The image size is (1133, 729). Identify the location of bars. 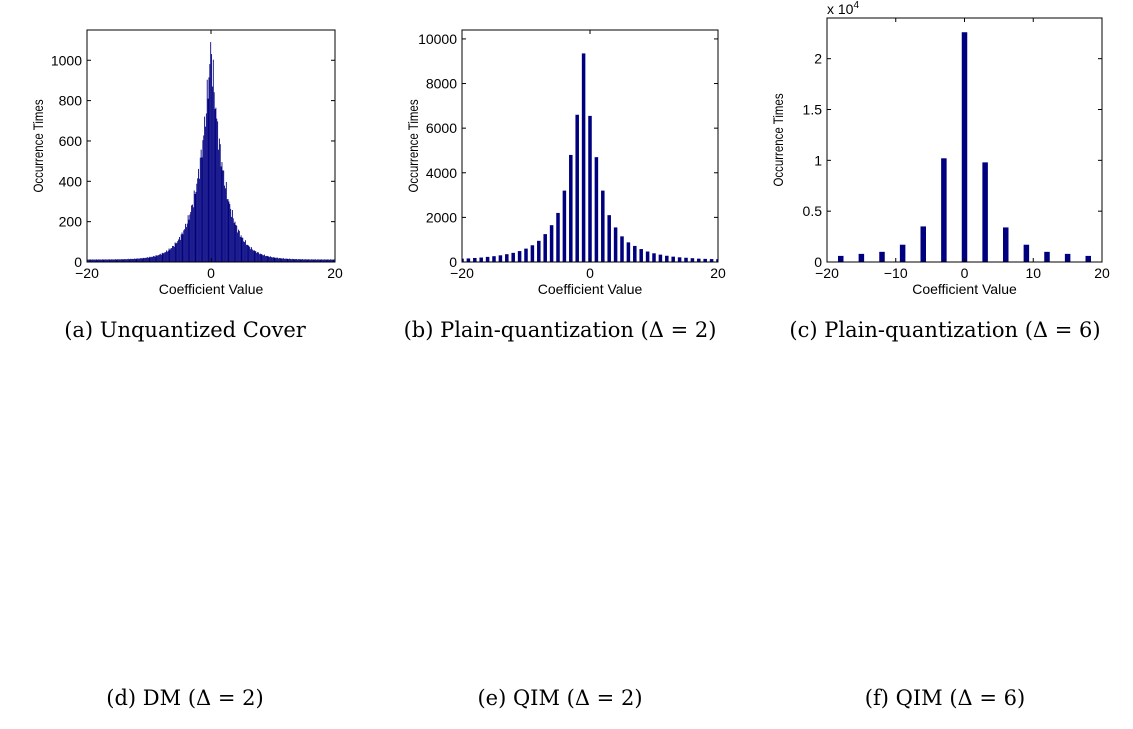
(590, 158).